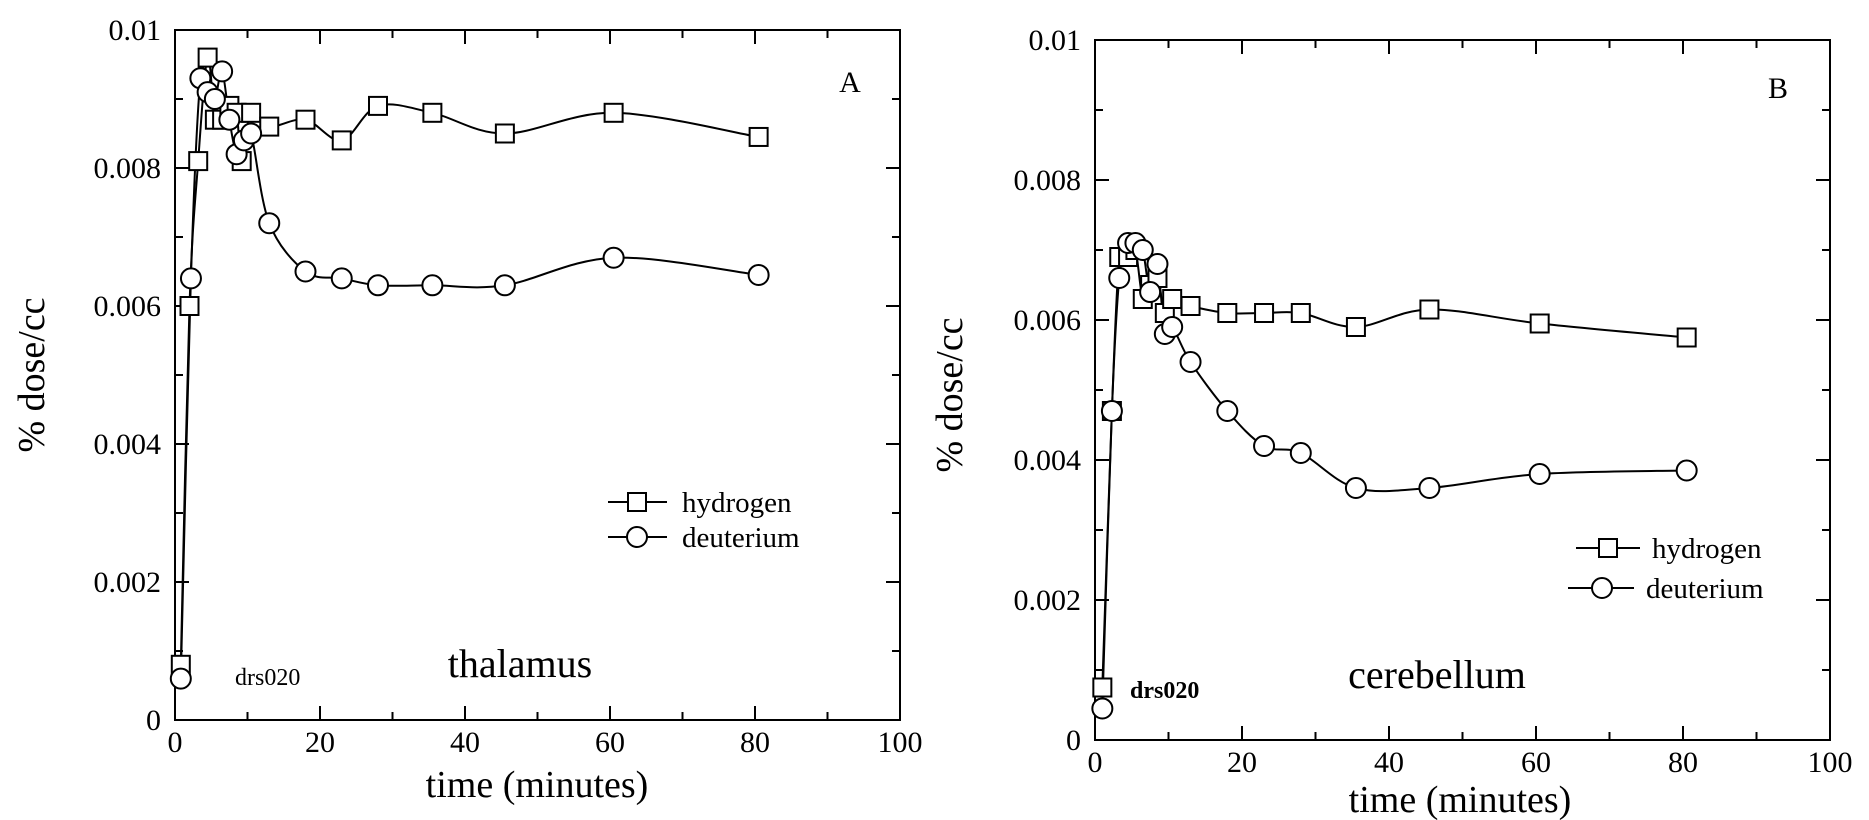 The image size is (1869, 820). I want to click on panel-a-y-tick-label: 0.002, so click(128, 582).